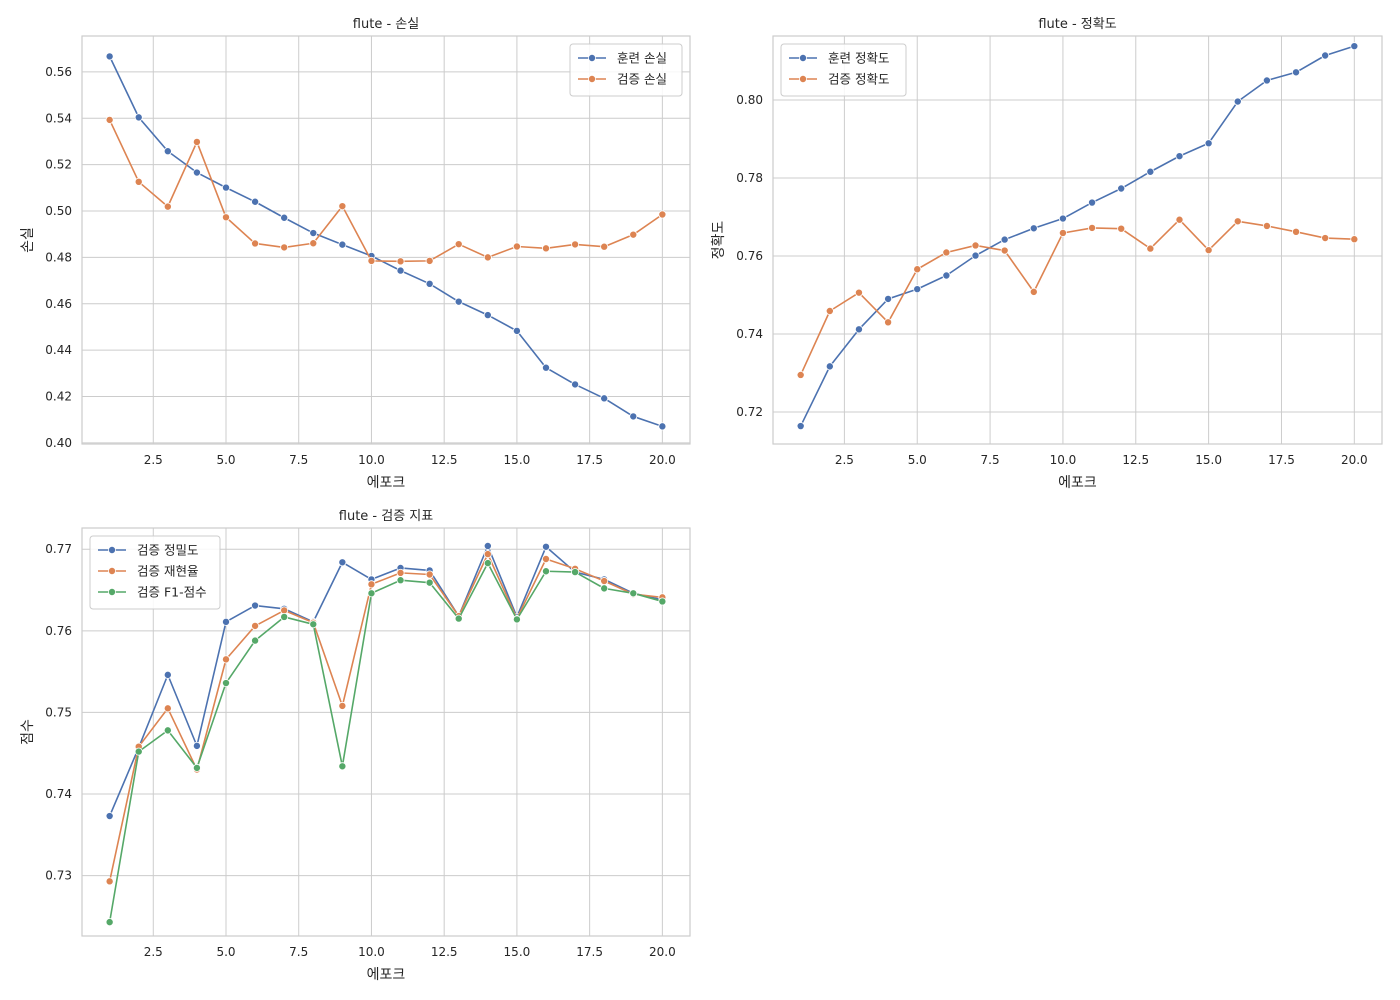  What do you see at coordinates (172, 592) in the screenshot?
I see `legend-label: 검증 F1-점수` at bounding box center [172, 592].